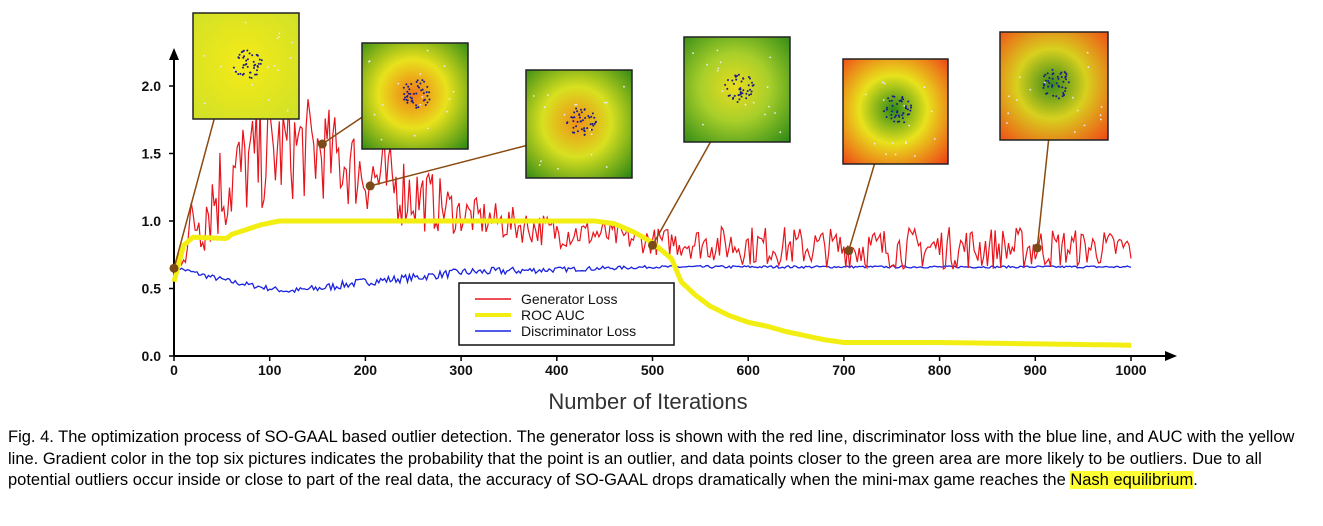 The image size is (1323, 526). What do you see at coordinates (370, 186) in the screenshot?
I see `snapshot-marker` at bounding box center [370, 186].